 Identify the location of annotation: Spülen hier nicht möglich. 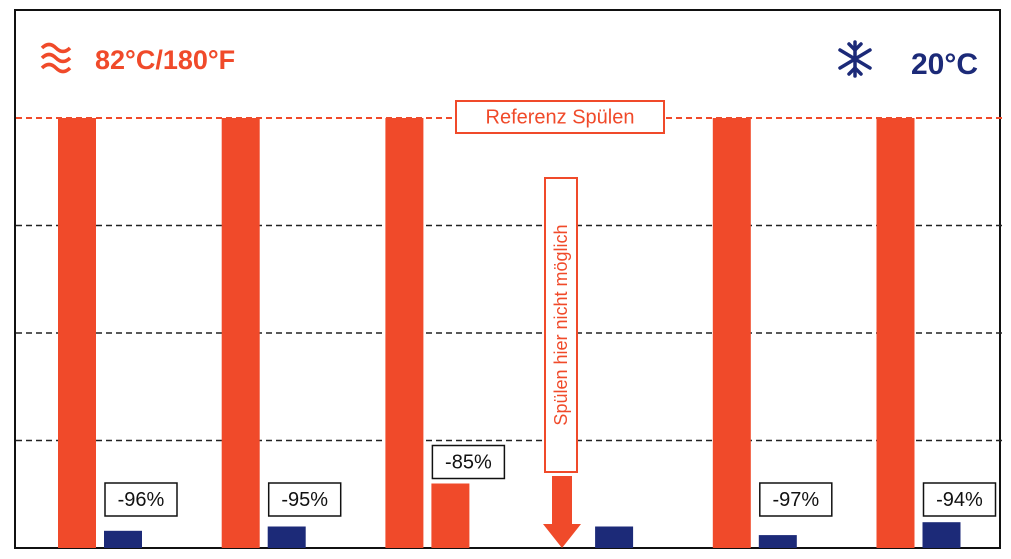
(561, 324).